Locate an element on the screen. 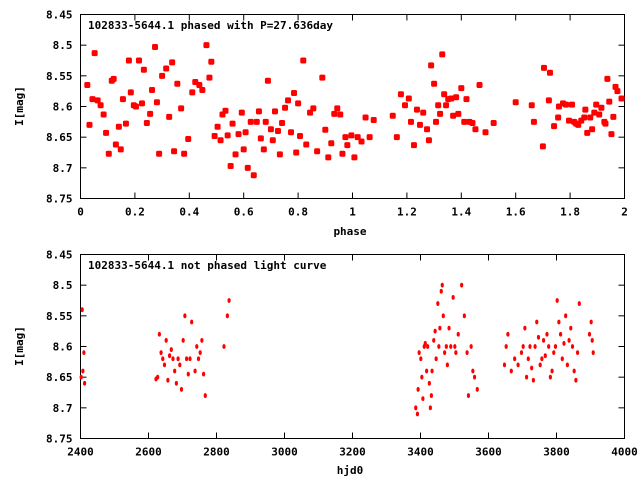  x-tick-label: 2600 is located at coordinates (148, 452).